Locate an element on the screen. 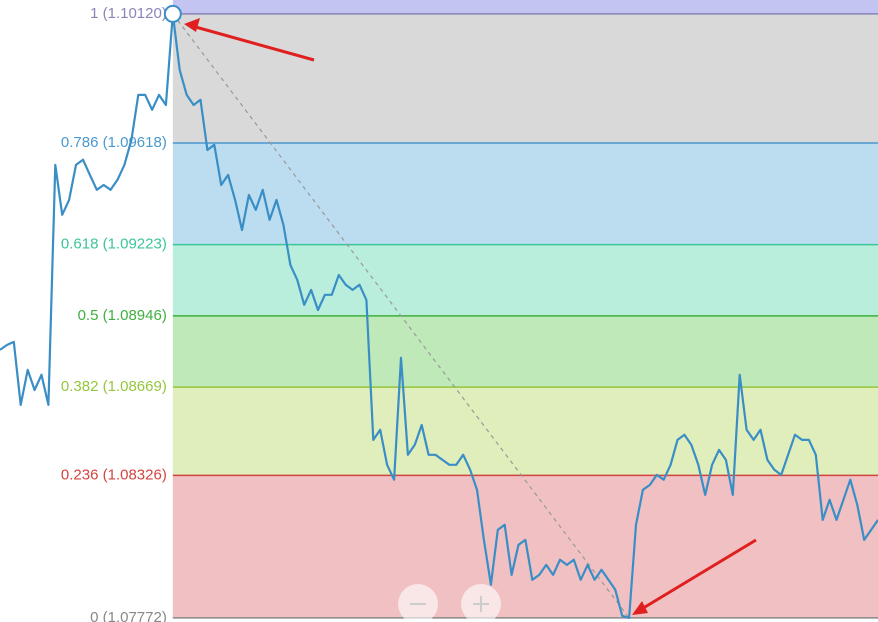  zoom-controls is located at coordinates (449, 603).